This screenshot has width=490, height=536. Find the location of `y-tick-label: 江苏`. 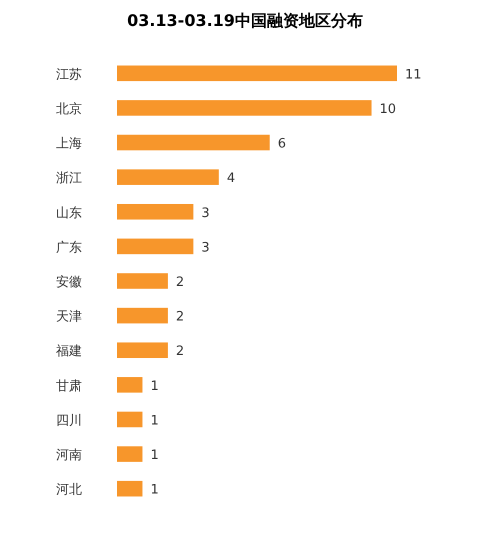

y-tick-label: 江苏 is located at coordinates (69, 74).